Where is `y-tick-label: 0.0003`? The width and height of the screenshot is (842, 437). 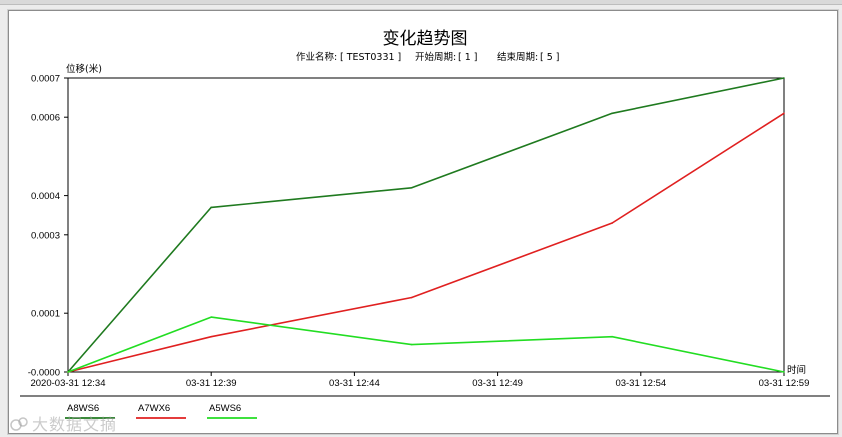 y-tick-label: 0.0003 is located at coordinates (45, 235).